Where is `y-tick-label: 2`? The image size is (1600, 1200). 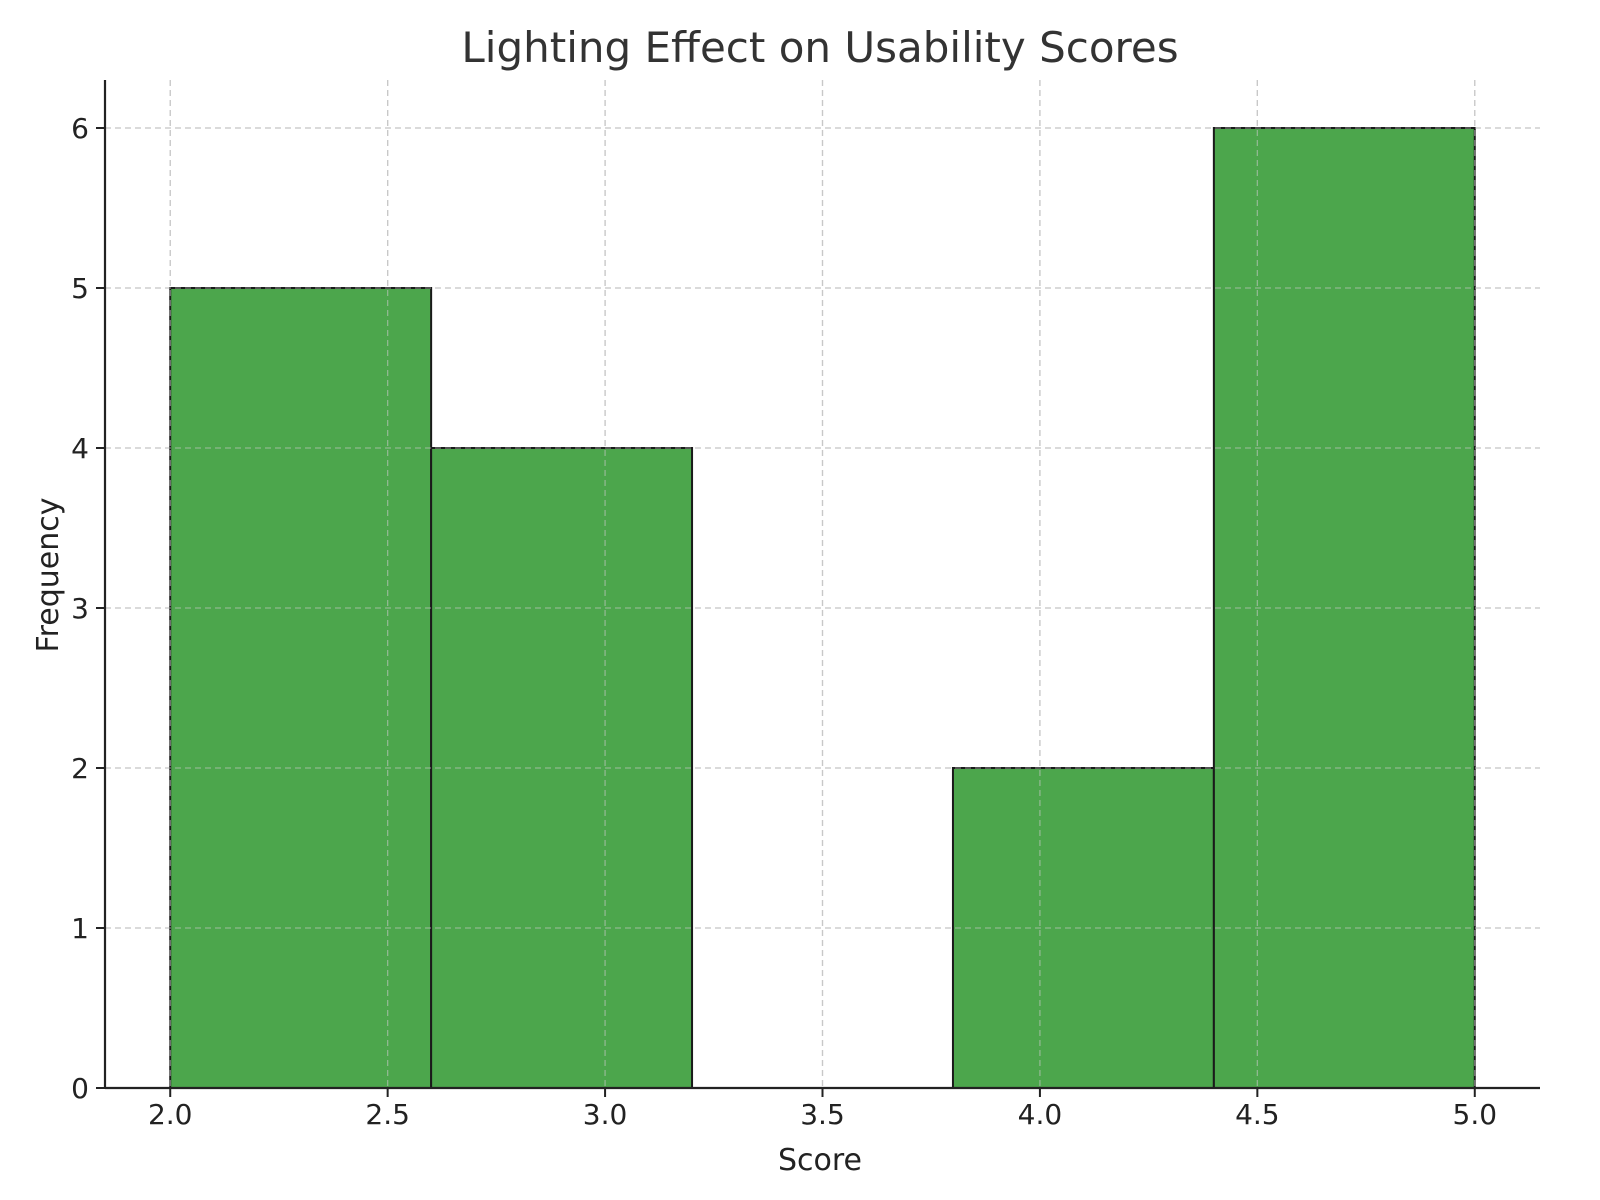 y-tick-label: 2 is located at coordinates (80, 768).